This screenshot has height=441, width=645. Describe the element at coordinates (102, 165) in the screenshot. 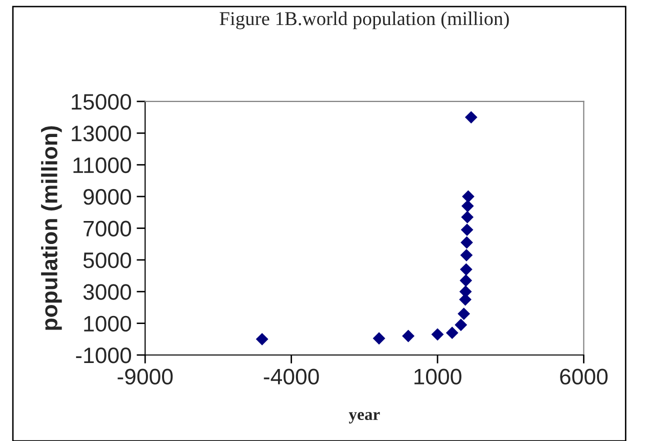

I see `y-tick-label: 11000` at that location.